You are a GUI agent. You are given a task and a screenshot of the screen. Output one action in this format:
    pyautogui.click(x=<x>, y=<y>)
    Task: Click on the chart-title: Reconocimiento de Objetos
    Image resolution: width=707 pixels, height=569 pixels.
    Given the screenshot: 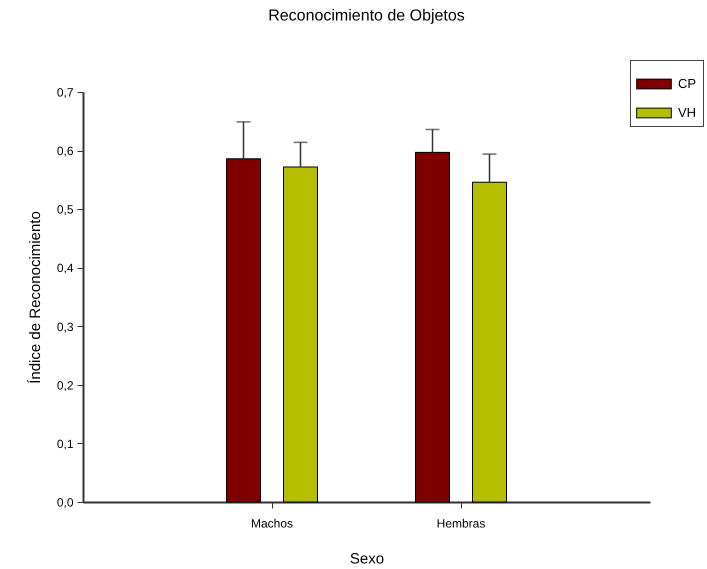 What is the action you would take?
    pyautogui.click(x=366, y=16)
    